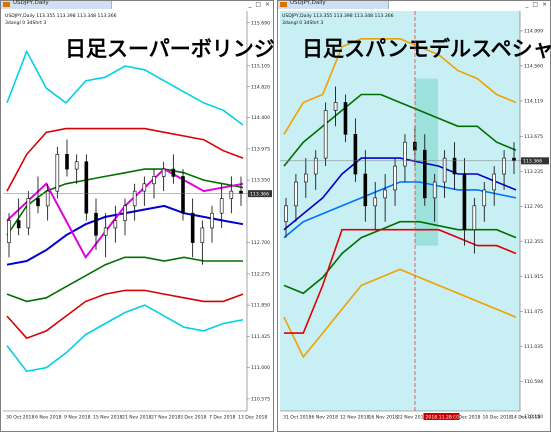  I want to click on indicator-label: 3dangl 0 3dShrt 3, so click(25, 23).